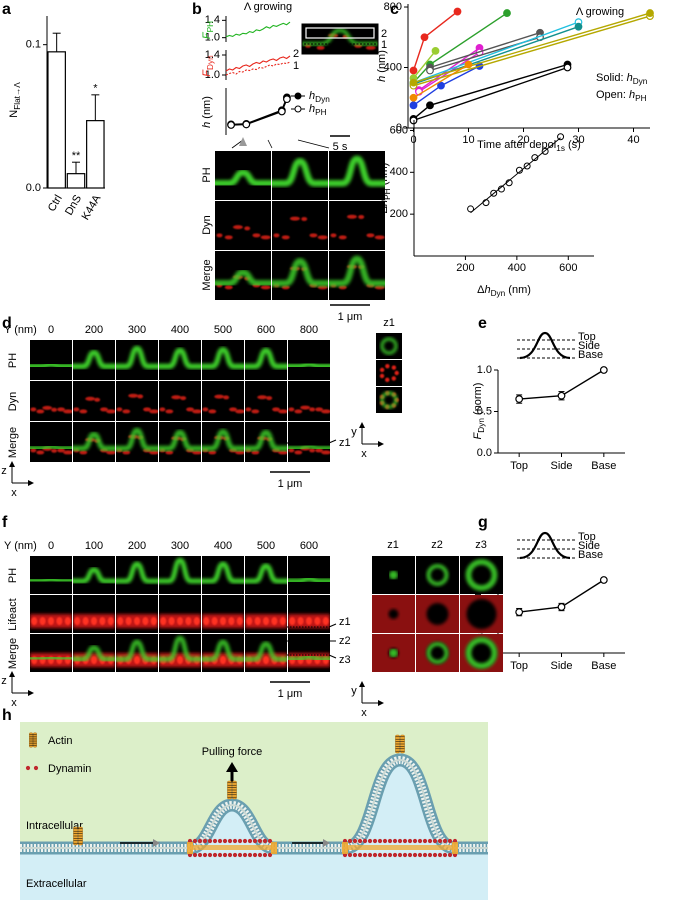 The width and height of the screenshot is (698, 902). Describe the element at coordinates (15, 100) in the screenshot. I see `y-axis-label: NFlat→Λ` at that location.